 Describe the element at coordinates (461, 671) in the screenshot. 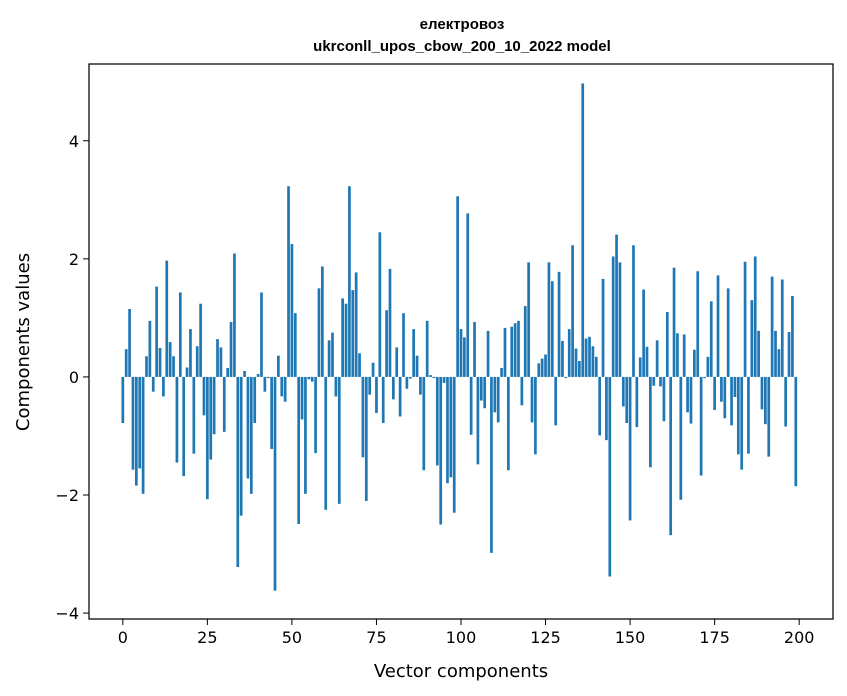

I see `x-axis-label: Vector components` at that location.